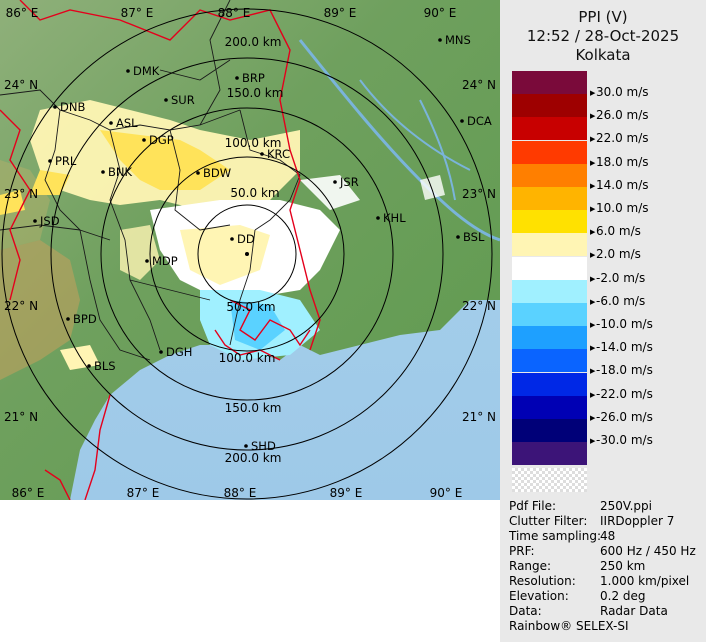 This screenshot has height=642, width=706. I want to click on lon-label-top: 86° E, so click(22, 13).